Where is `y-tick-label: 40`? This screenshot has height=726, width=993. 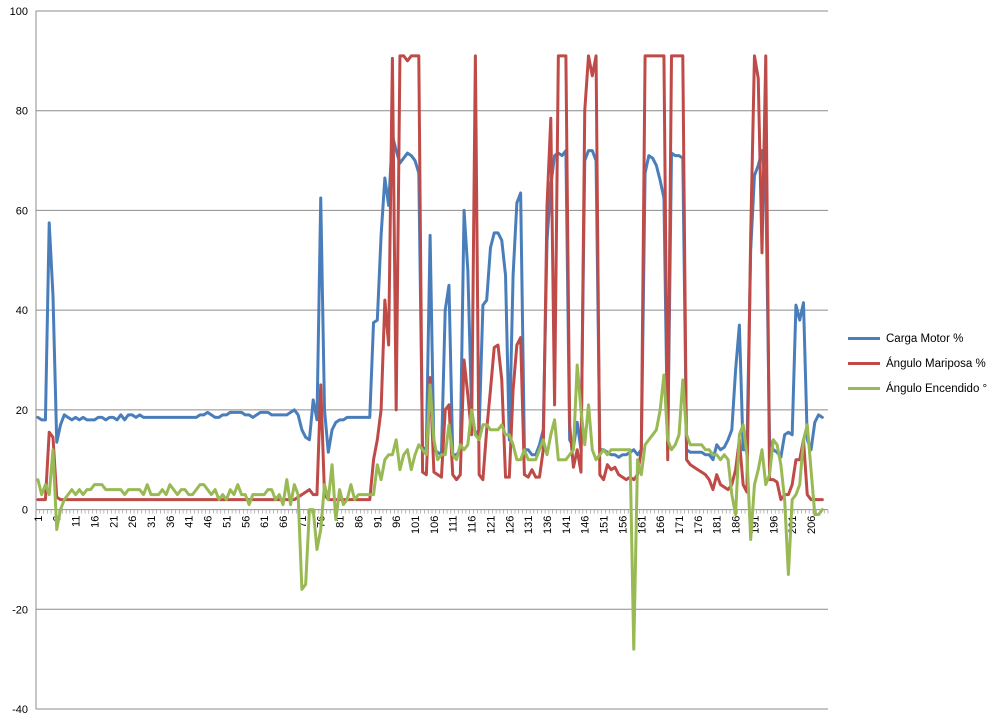 y-tick-label: 40 is located at coordinates (22, 311).